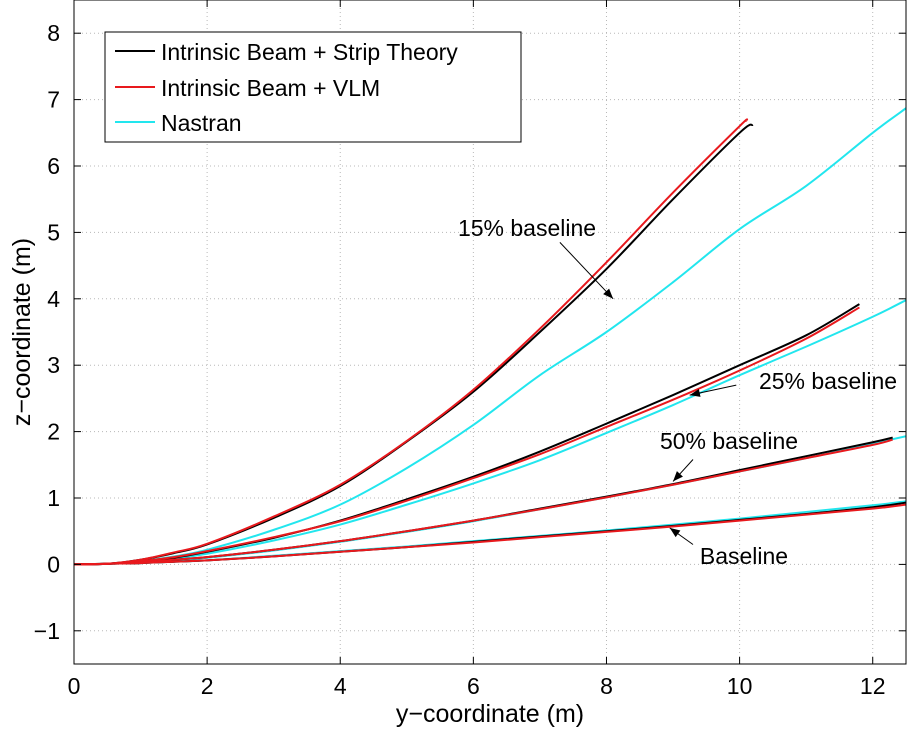 The height and width of the screenshot is (731, 912). What do you see at coordinates (309, 52) in the screenshot?
I see `legend-label-strip-theory: Intrinsic Beam + Strip Theory` at bounding box center [309, 52].